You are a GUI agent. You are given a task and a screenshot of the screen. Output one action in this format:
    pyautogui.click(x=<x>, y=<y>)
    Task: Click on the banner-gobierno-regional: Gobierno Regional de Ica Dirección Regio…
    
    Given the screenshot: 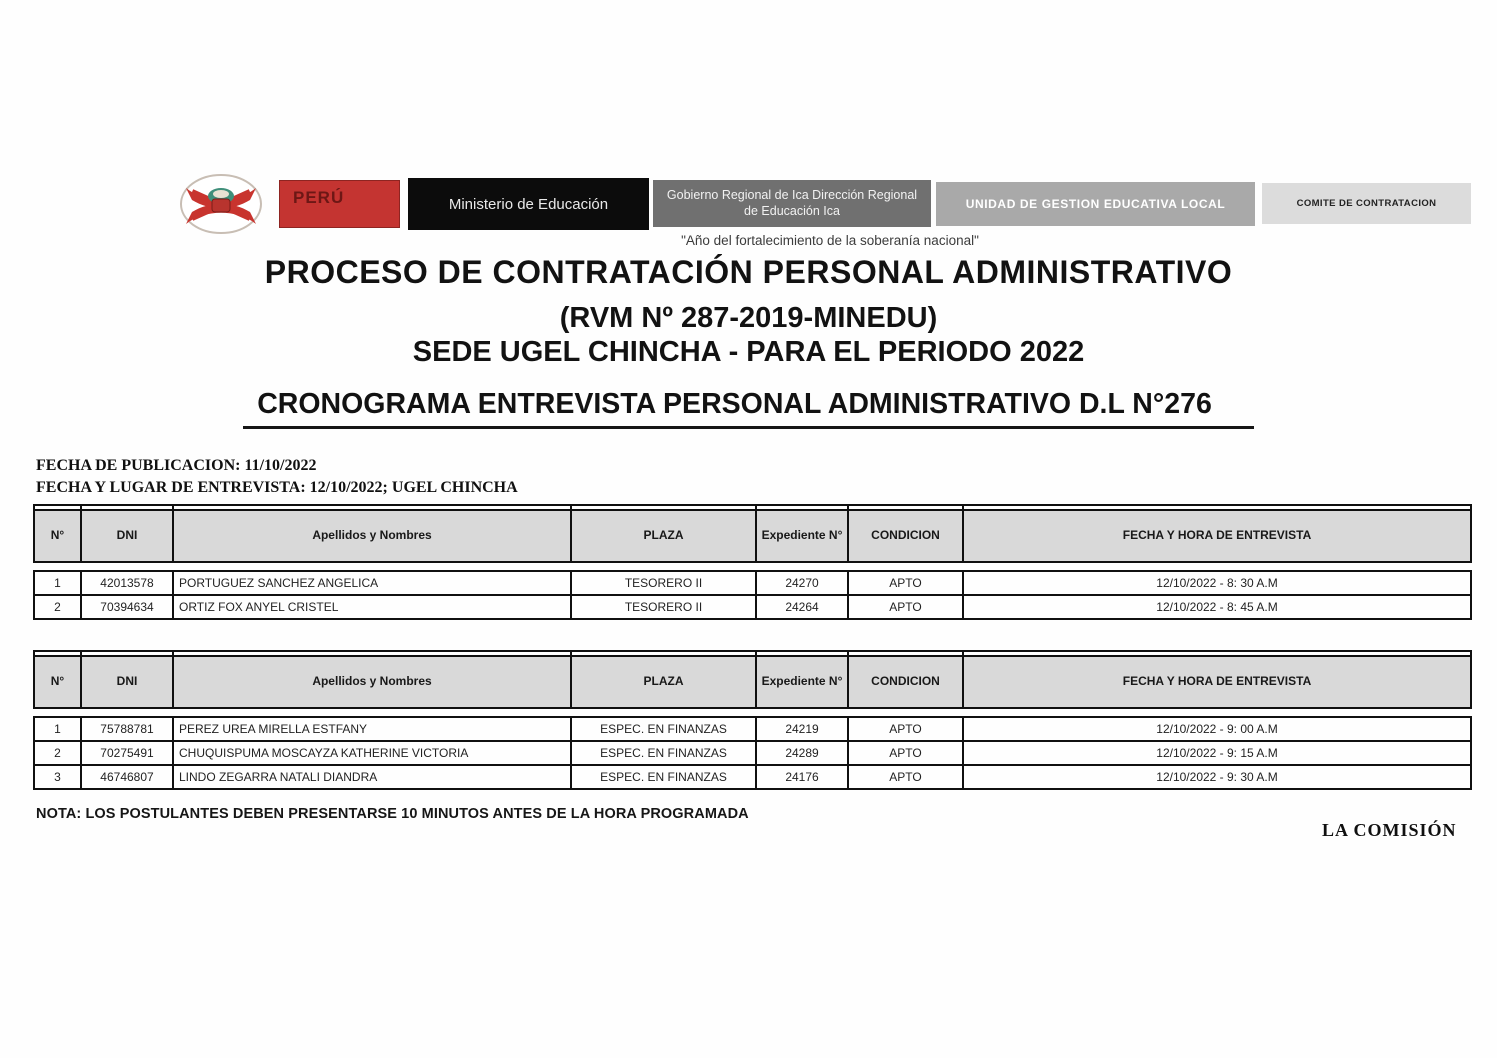 What is the action you would take?
    pyautogui.click(x=792, y=203)
    